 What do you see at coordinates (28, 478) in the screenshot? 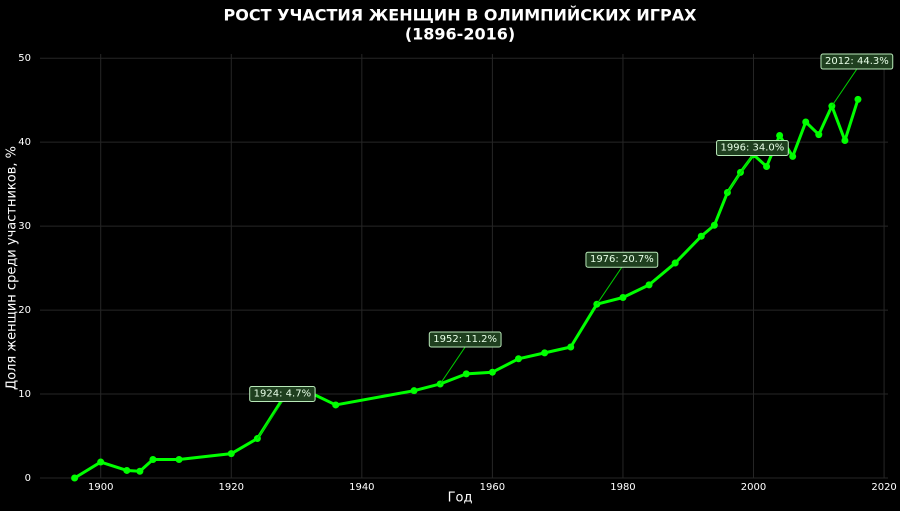
I see `y-tick-label: 0` at bounding box center [28, 478].